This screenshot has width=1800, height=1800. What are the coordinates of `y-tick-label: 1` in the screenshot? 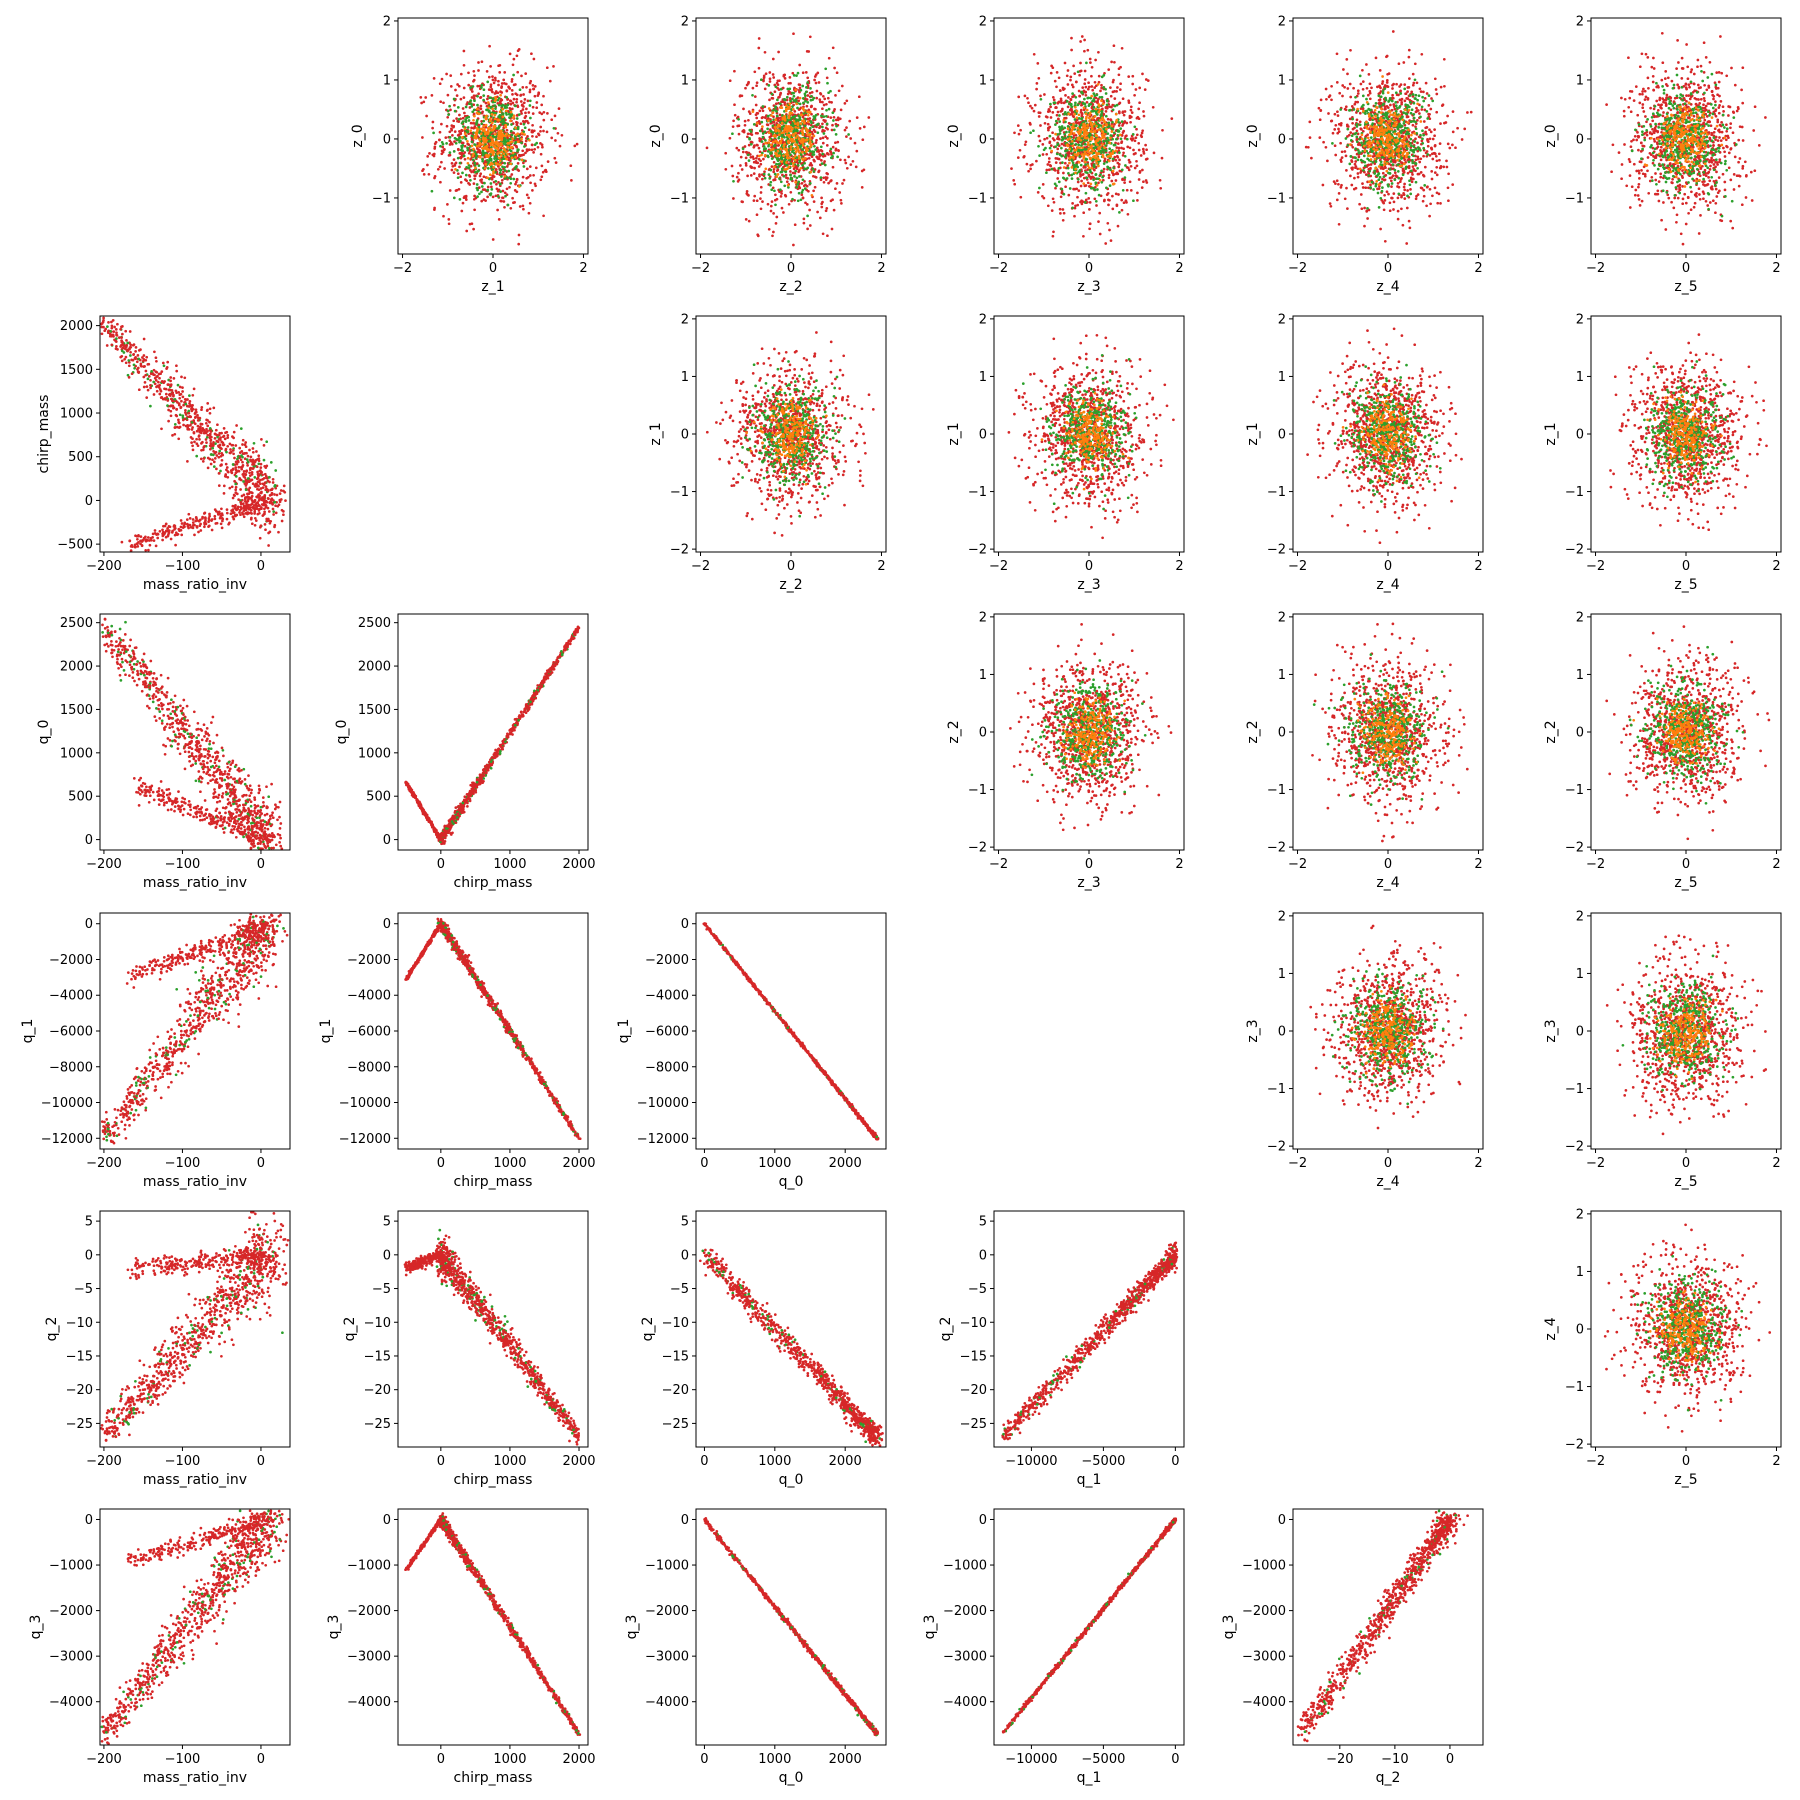 It's located at (983, 80).